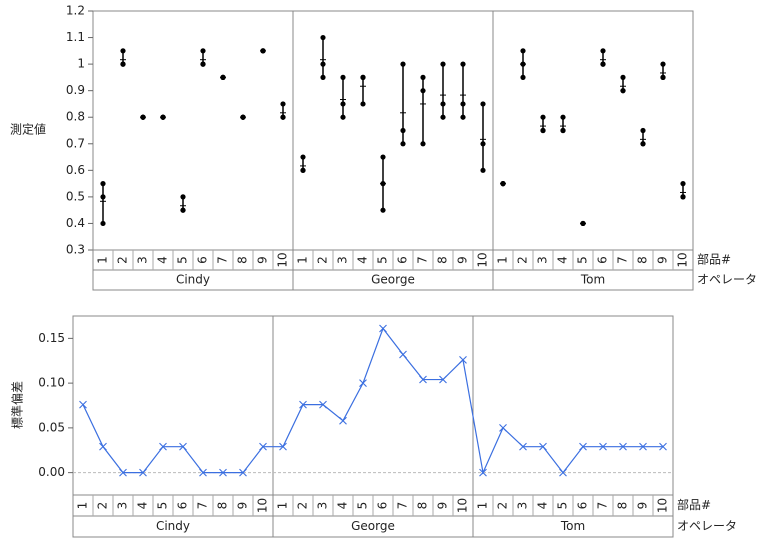 The image size is (760, 540). Describe the element at coordinates (75, 90) in the screenshot. I see `y-tick-label: 0.9` at that location.